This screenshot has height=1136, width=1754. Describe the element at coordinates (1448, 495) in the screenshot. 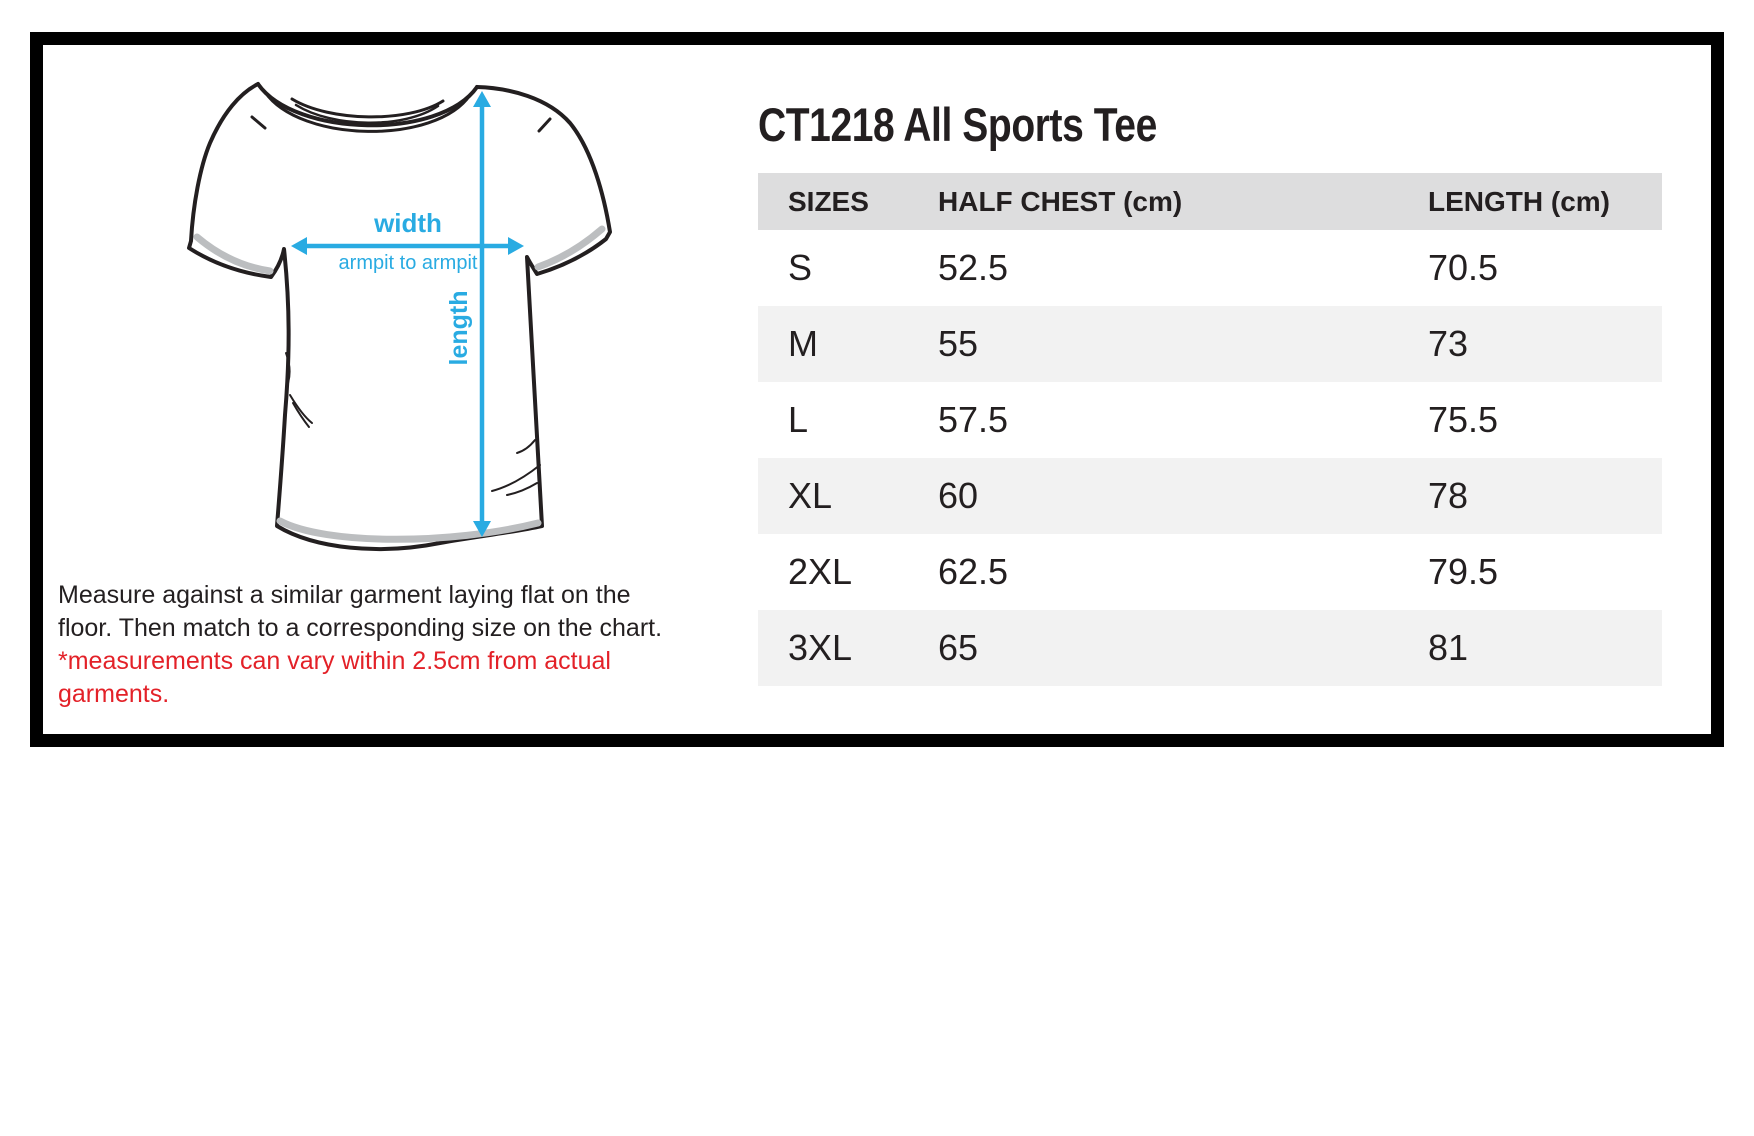

I see `length-cell: 78` at that location.